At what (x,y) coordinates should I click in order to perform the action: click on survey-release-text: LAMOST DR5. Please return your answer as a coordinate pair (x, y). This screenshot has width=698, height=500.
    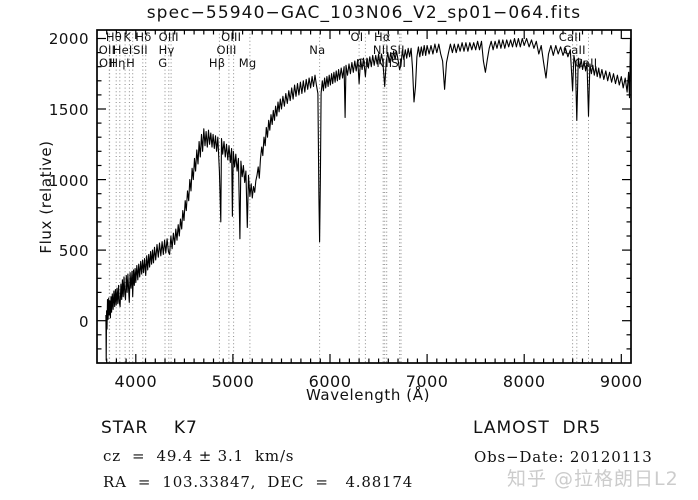
    Looking at the image, I should click on (537, 428).